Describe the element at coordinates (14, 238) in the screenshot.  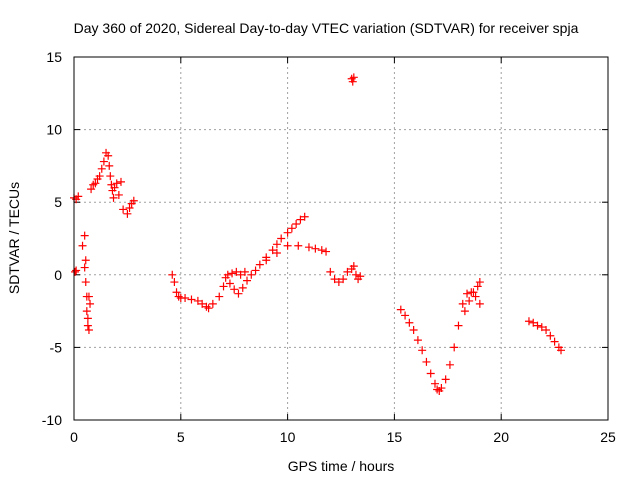
I see `y-axis-label: SDTVAR / TECUs` at that location.